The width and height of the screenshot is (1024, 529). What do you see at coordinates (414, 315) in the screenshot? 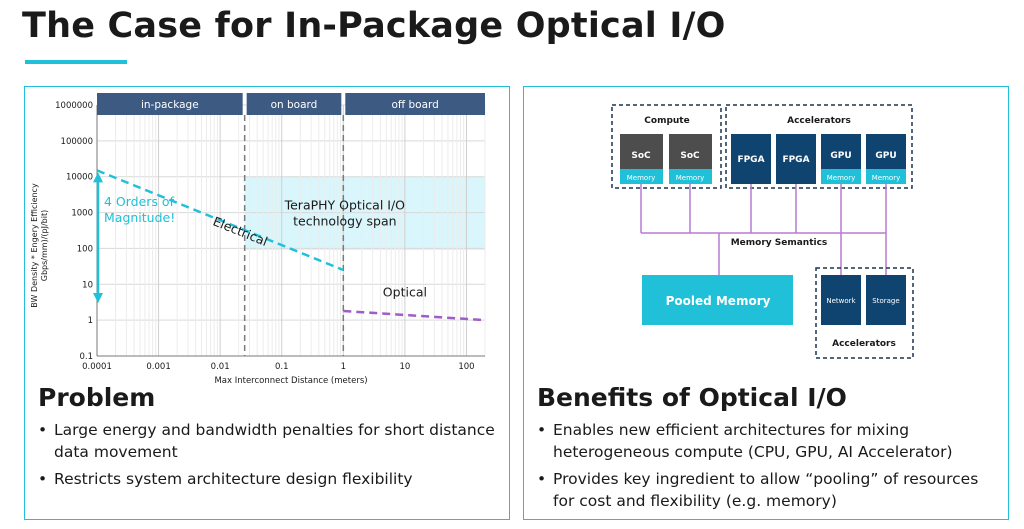
I see `series-line-optical` at bounding box center [414, 315].